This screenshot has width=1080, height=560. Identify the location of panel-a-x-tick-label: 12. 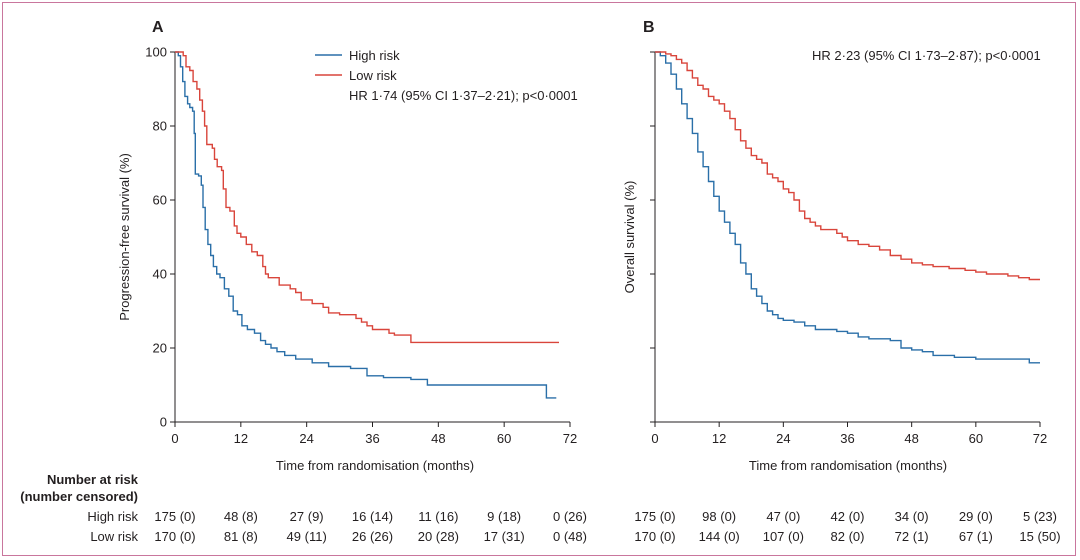
(241, 438).